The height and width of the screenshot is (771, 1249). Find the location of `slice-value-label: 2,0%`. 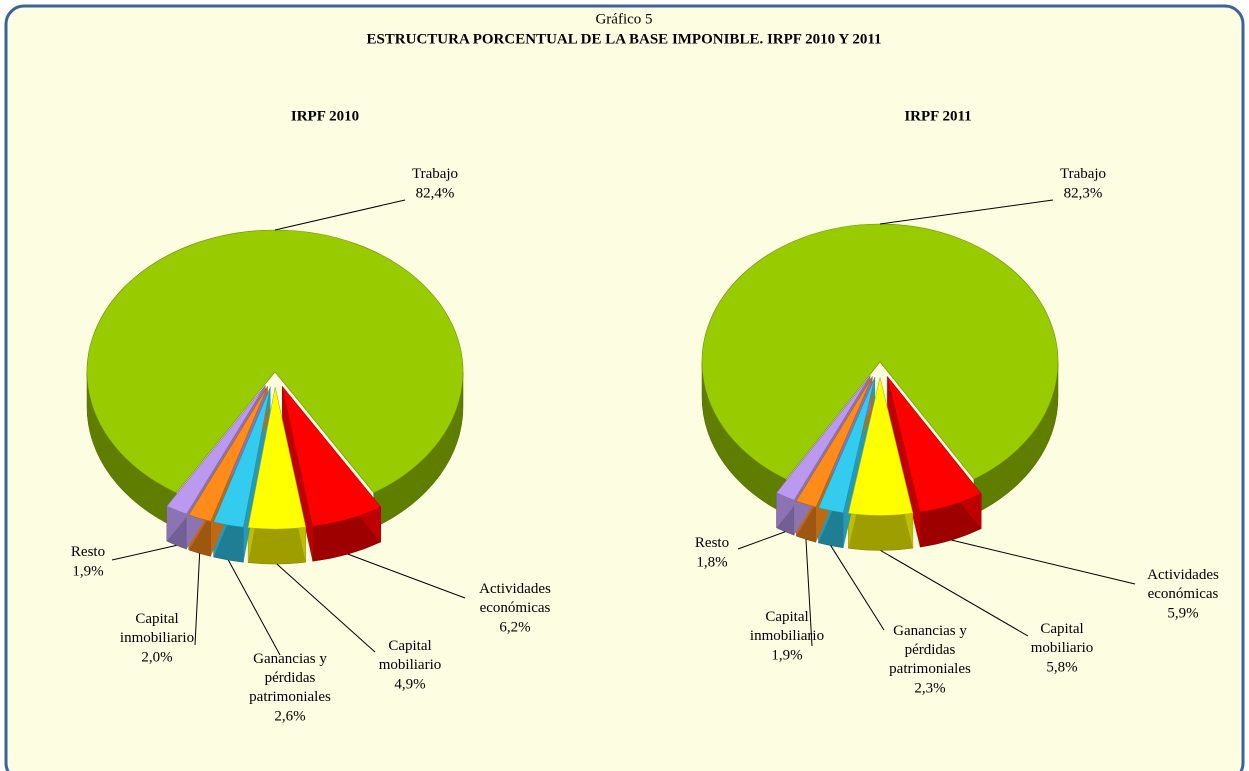

slice-value-label: 2,0% is located at coordinates (156, 657).